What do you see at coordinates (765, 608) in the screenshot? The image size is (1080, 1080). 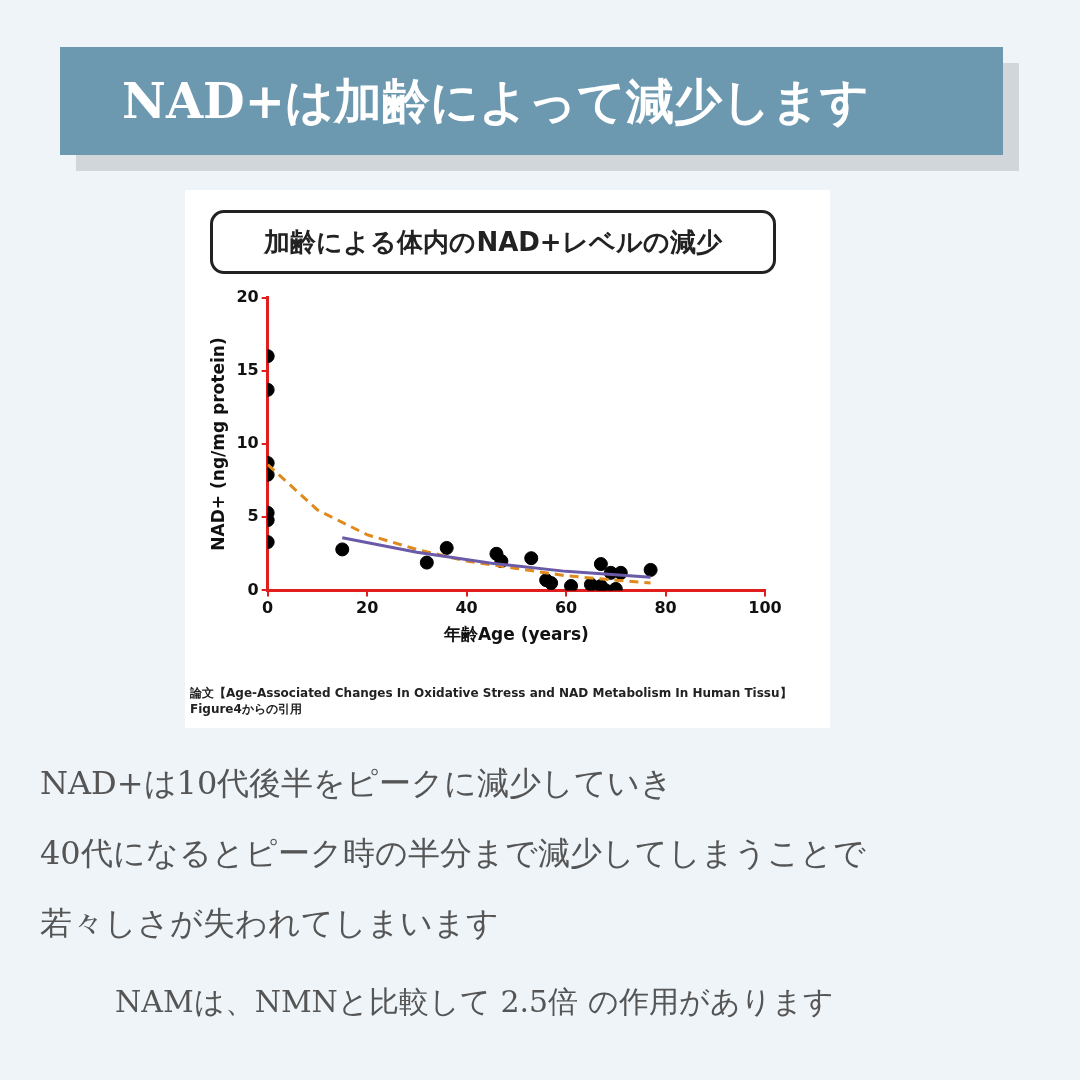 I see `x-tick-label: 100` at bounding box center [765, 608].